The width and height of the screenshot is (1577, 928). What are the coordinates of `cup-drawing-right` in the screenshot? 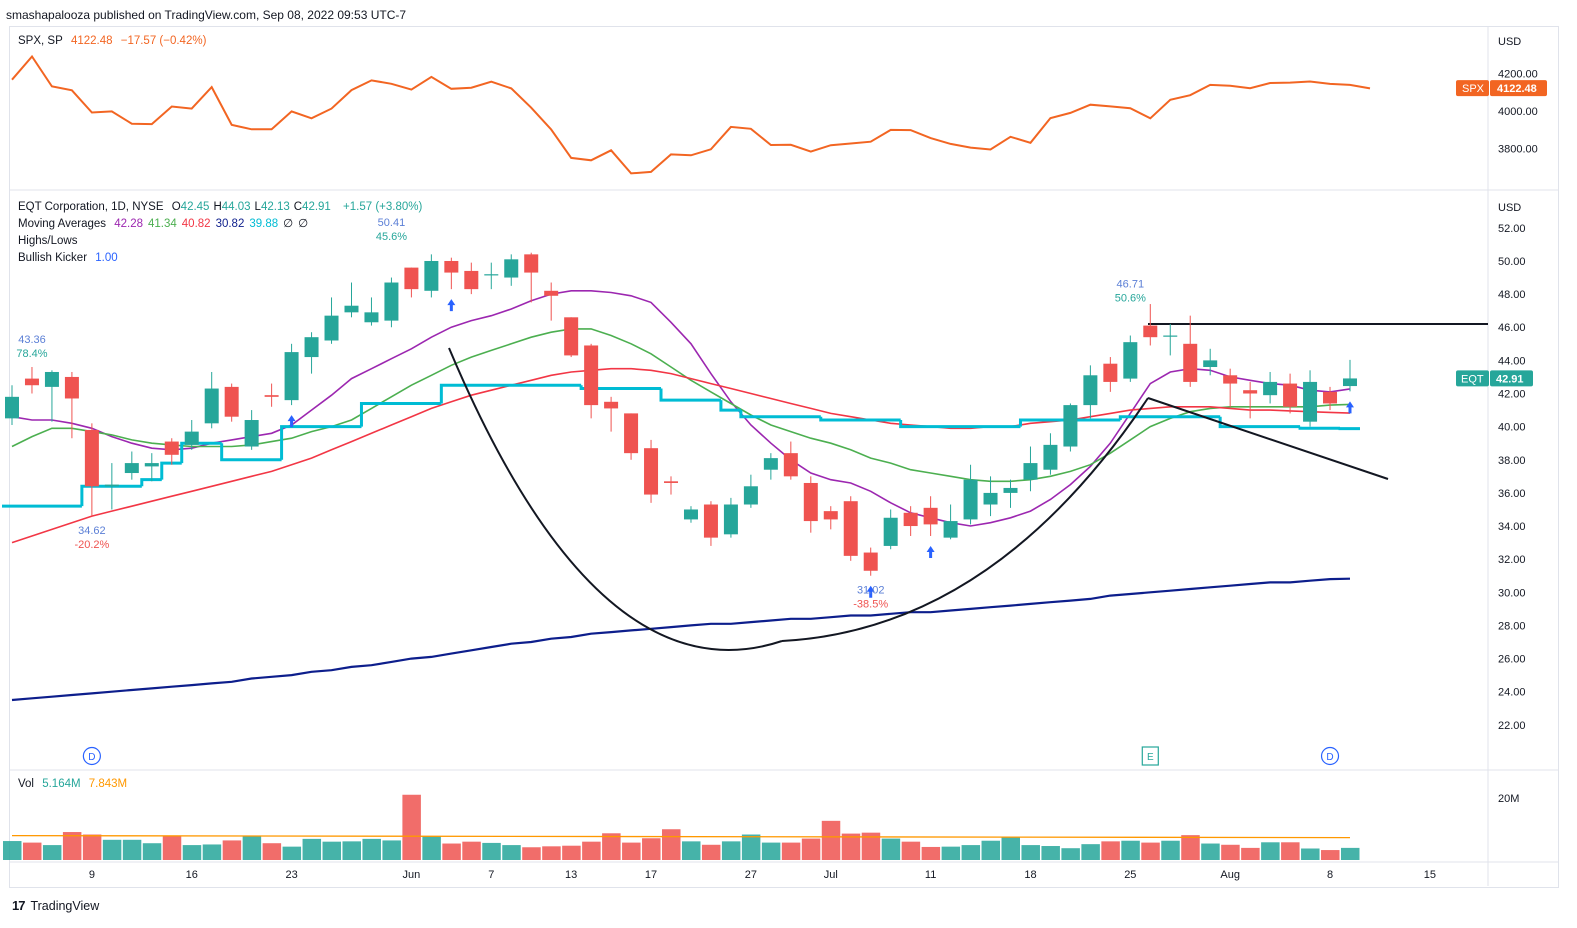 It's located at (965, 519).